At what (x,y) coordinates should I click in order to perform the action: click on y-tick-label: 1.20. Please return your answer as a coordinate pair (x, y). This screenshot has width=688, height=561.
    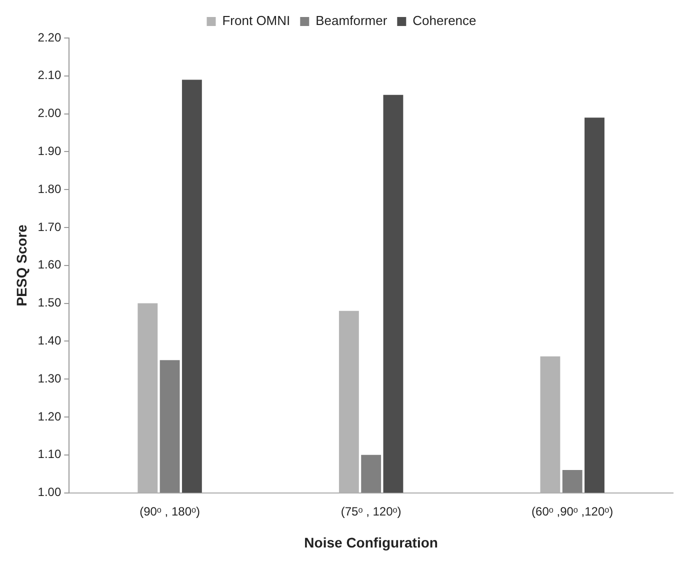
    Looking at the image, I should click on (50, 416).